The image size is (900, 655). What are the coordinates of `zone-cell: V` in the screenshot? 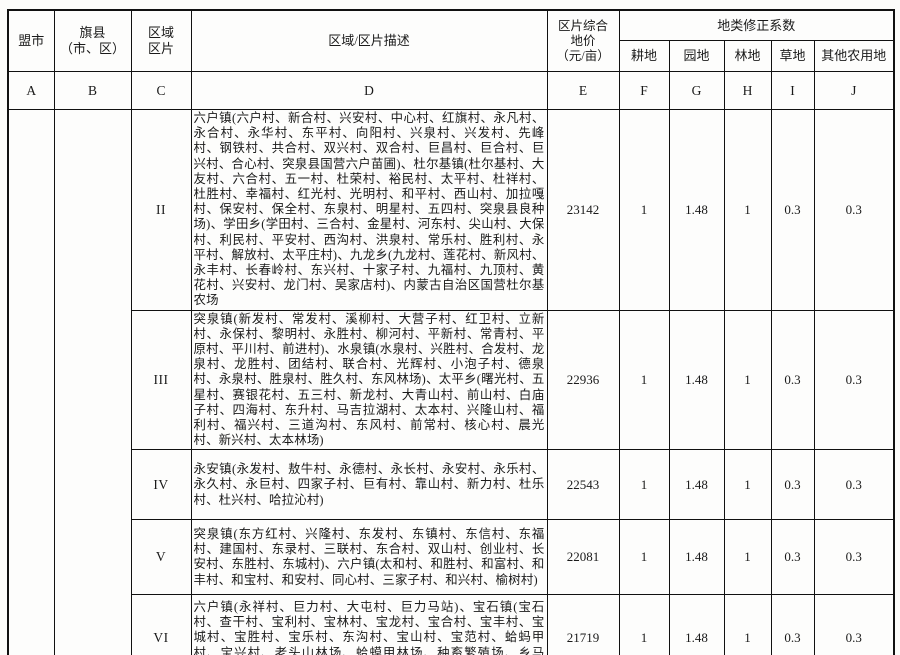 It's located at (161, 557).